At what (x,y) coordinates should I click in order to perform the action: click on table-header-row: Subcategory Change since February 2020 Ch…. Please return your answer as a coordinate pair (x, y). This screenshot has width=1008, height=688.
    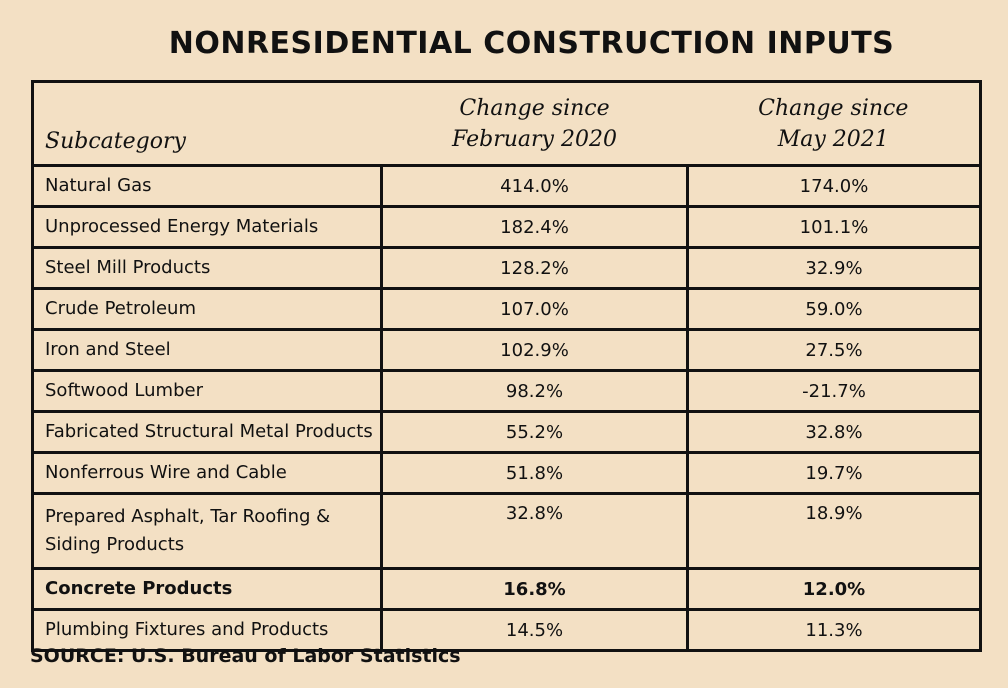
    Looking at the image, I should click on (506, 124).